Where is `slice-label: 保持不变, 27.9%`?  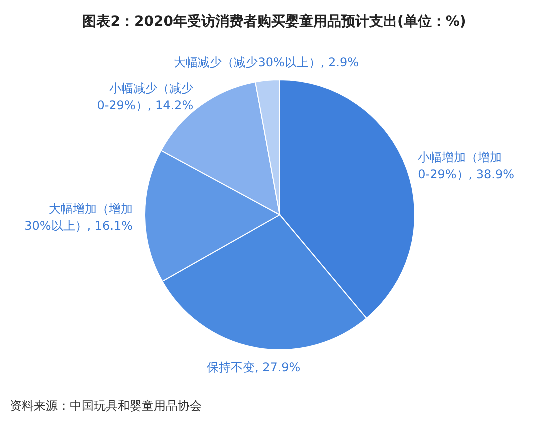
slice-label: 保持不变, 27.9% is located at coordinates (253, 367).